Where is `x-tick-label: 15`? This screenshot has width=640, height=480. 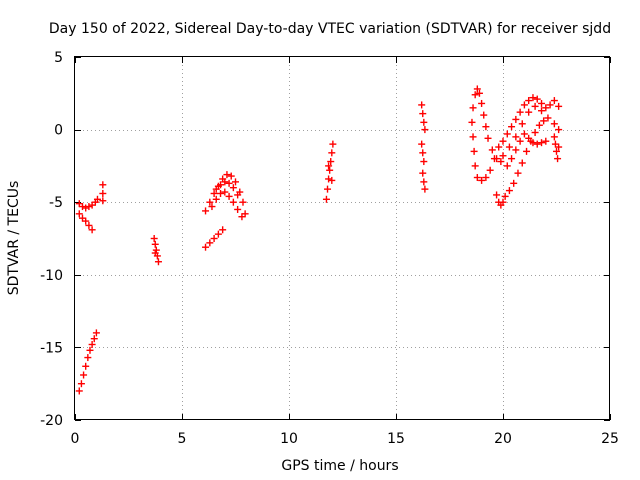 x-tick-label: 15 is located at coordinates (396, 439).